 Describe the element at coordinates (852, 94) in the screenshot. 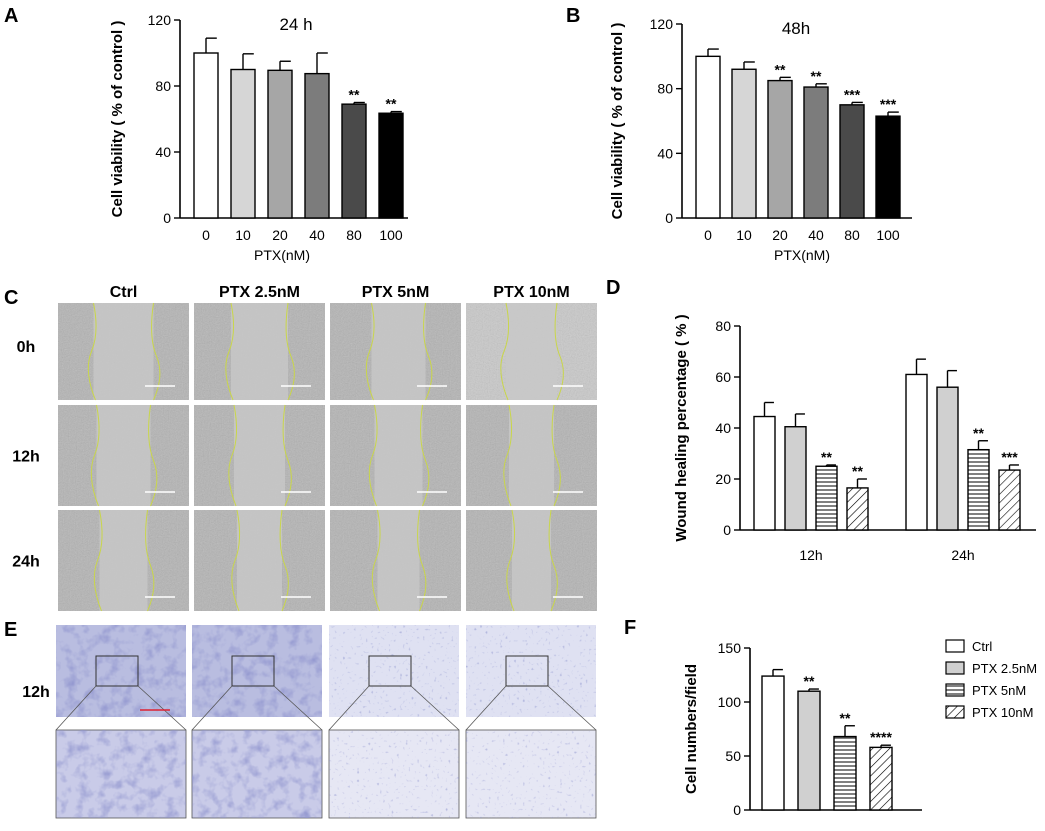

I see `significance-label: ***` at that location.